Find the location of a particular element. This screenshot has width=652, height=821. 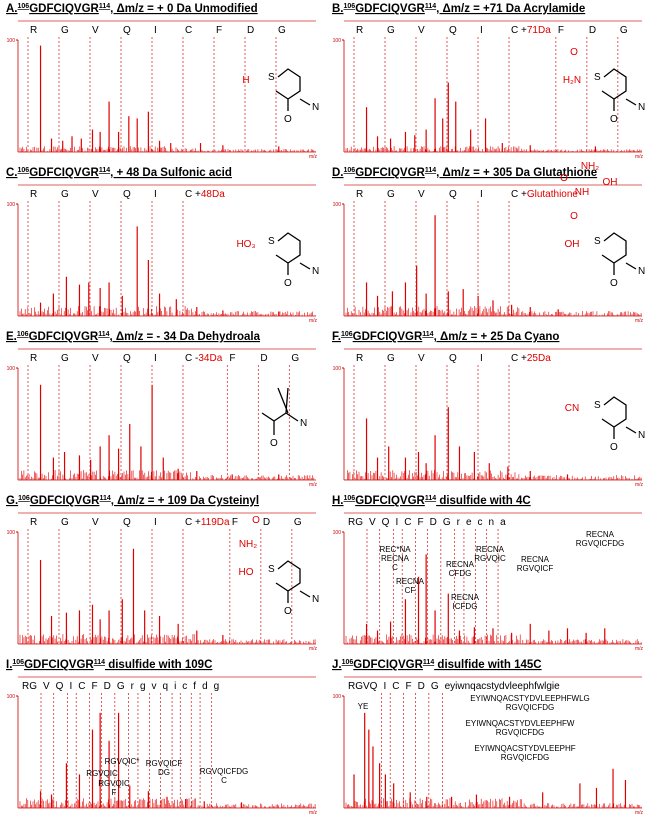

modification: 48Da is located at coordinates (213, 194).